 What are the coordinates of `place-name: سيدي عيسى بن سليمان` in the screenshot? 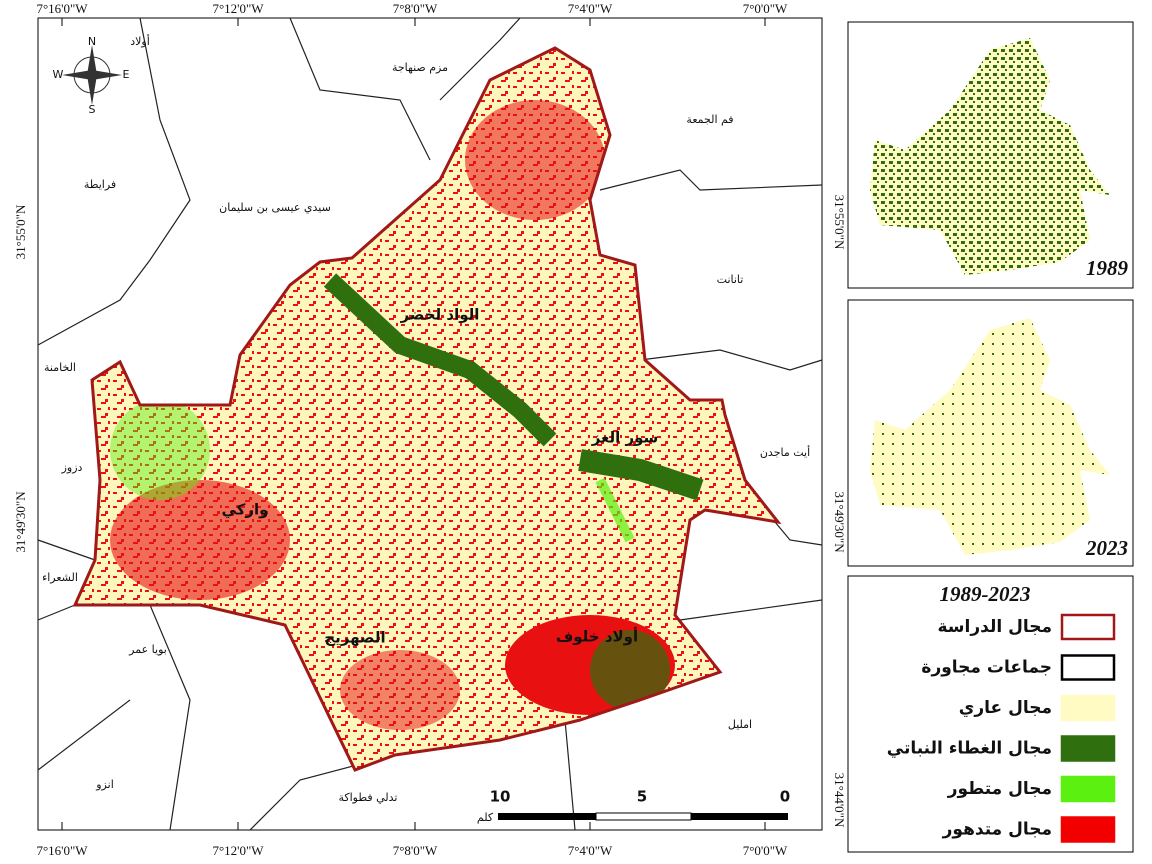 It's located at (275, 207).